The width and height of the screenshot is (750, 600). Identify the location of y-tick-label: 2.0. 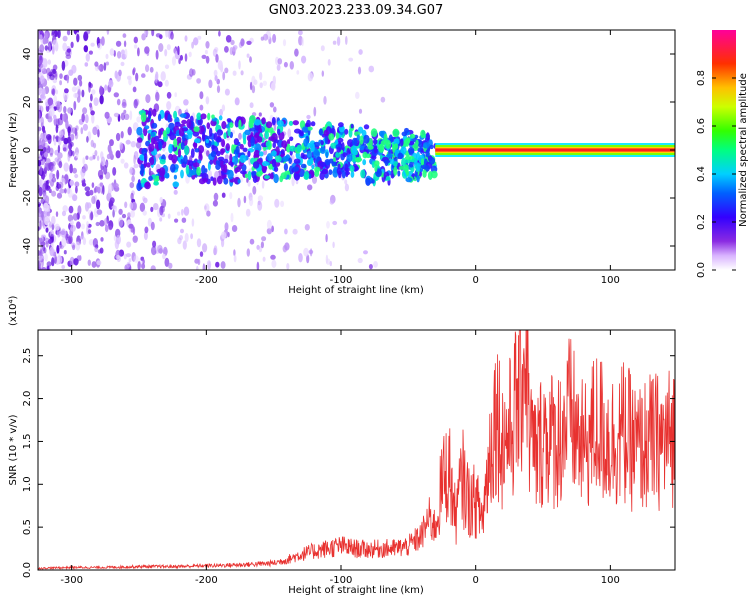
(27, 399).